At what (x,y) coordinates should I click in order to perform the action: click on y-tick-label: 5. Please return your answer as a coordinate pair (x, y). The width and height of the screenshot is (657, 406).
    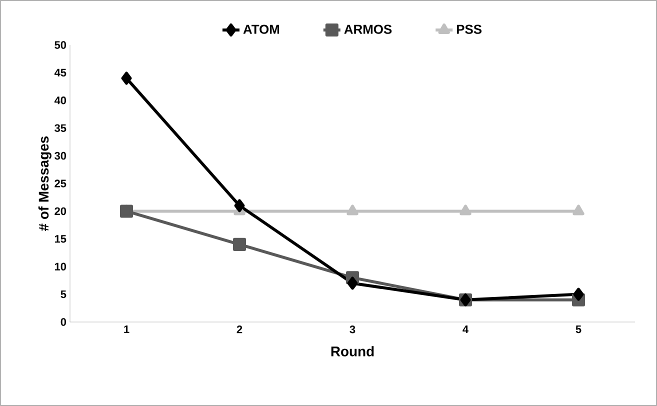
    Looking at the image, I should click on (63, 294).